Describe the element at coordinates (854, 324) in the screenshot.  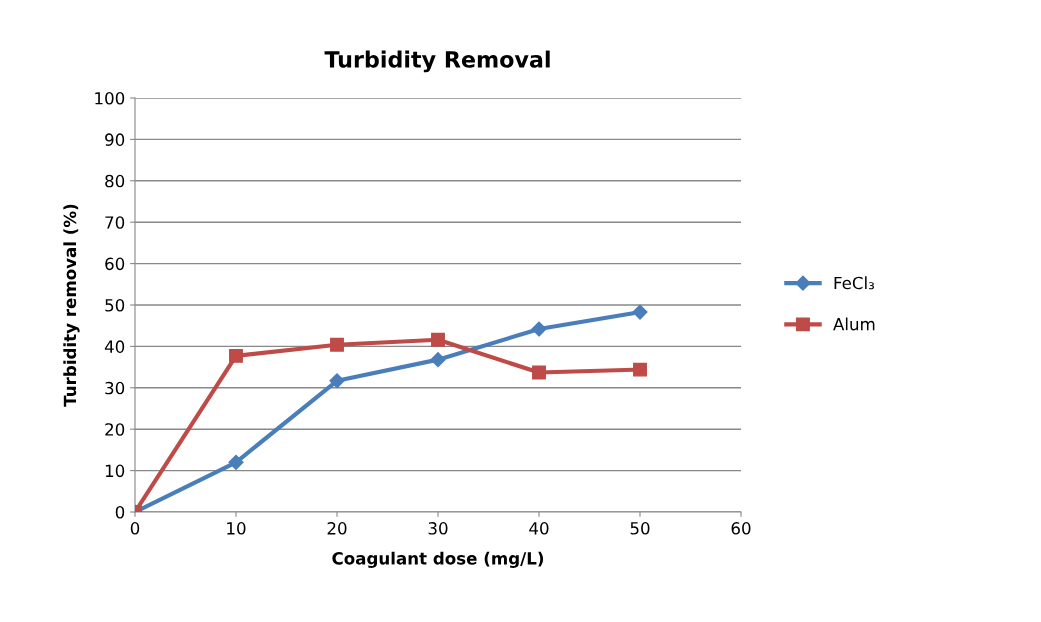
I see `legend-label: Alum` at that location.